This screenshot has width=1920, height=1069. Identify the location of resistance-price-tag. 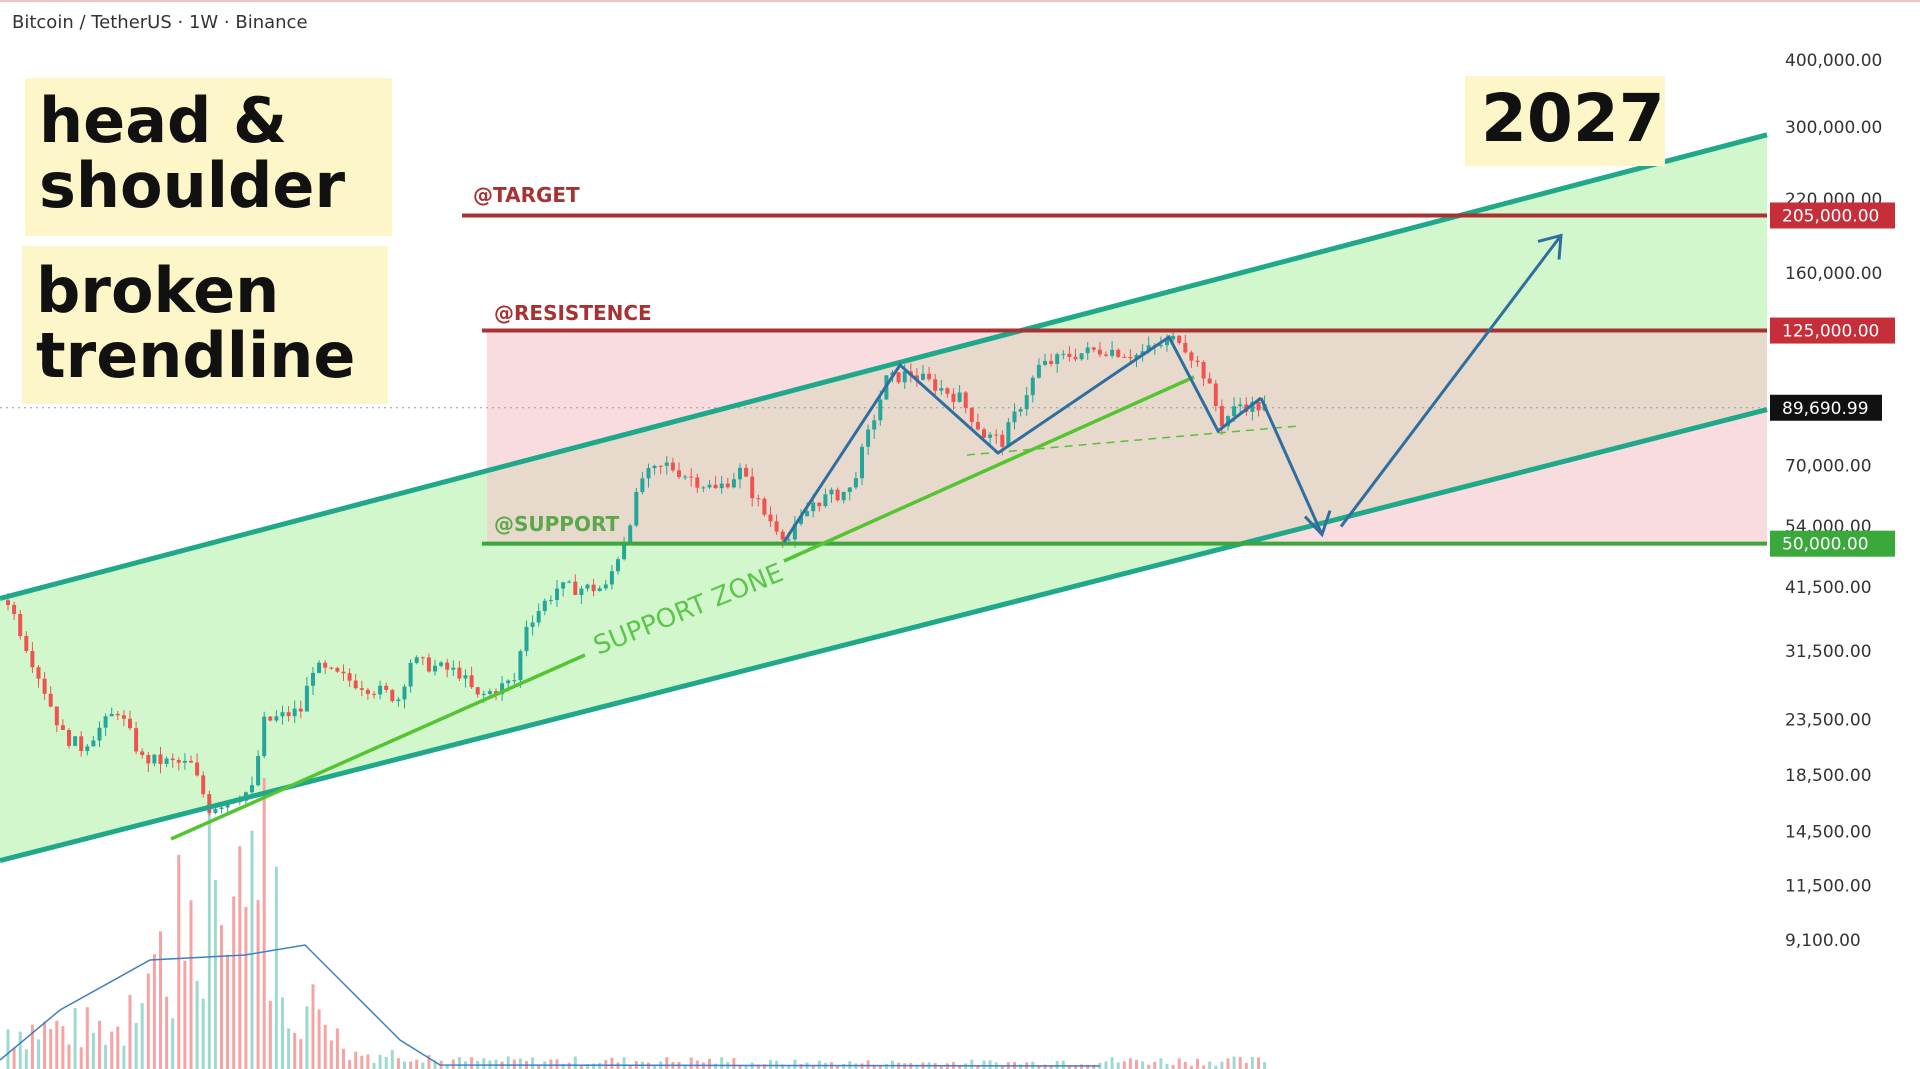
(1832, 330).